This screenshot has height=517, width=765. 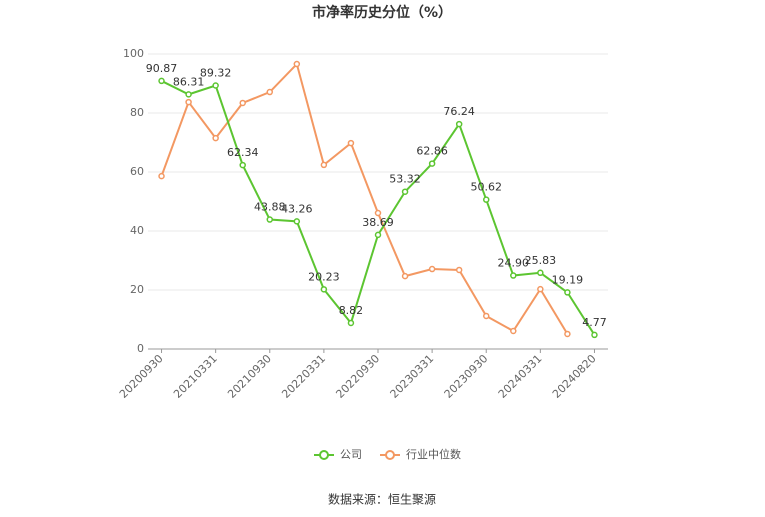 I want to click on y-tick-label: 40, so click(x=137, y=230).